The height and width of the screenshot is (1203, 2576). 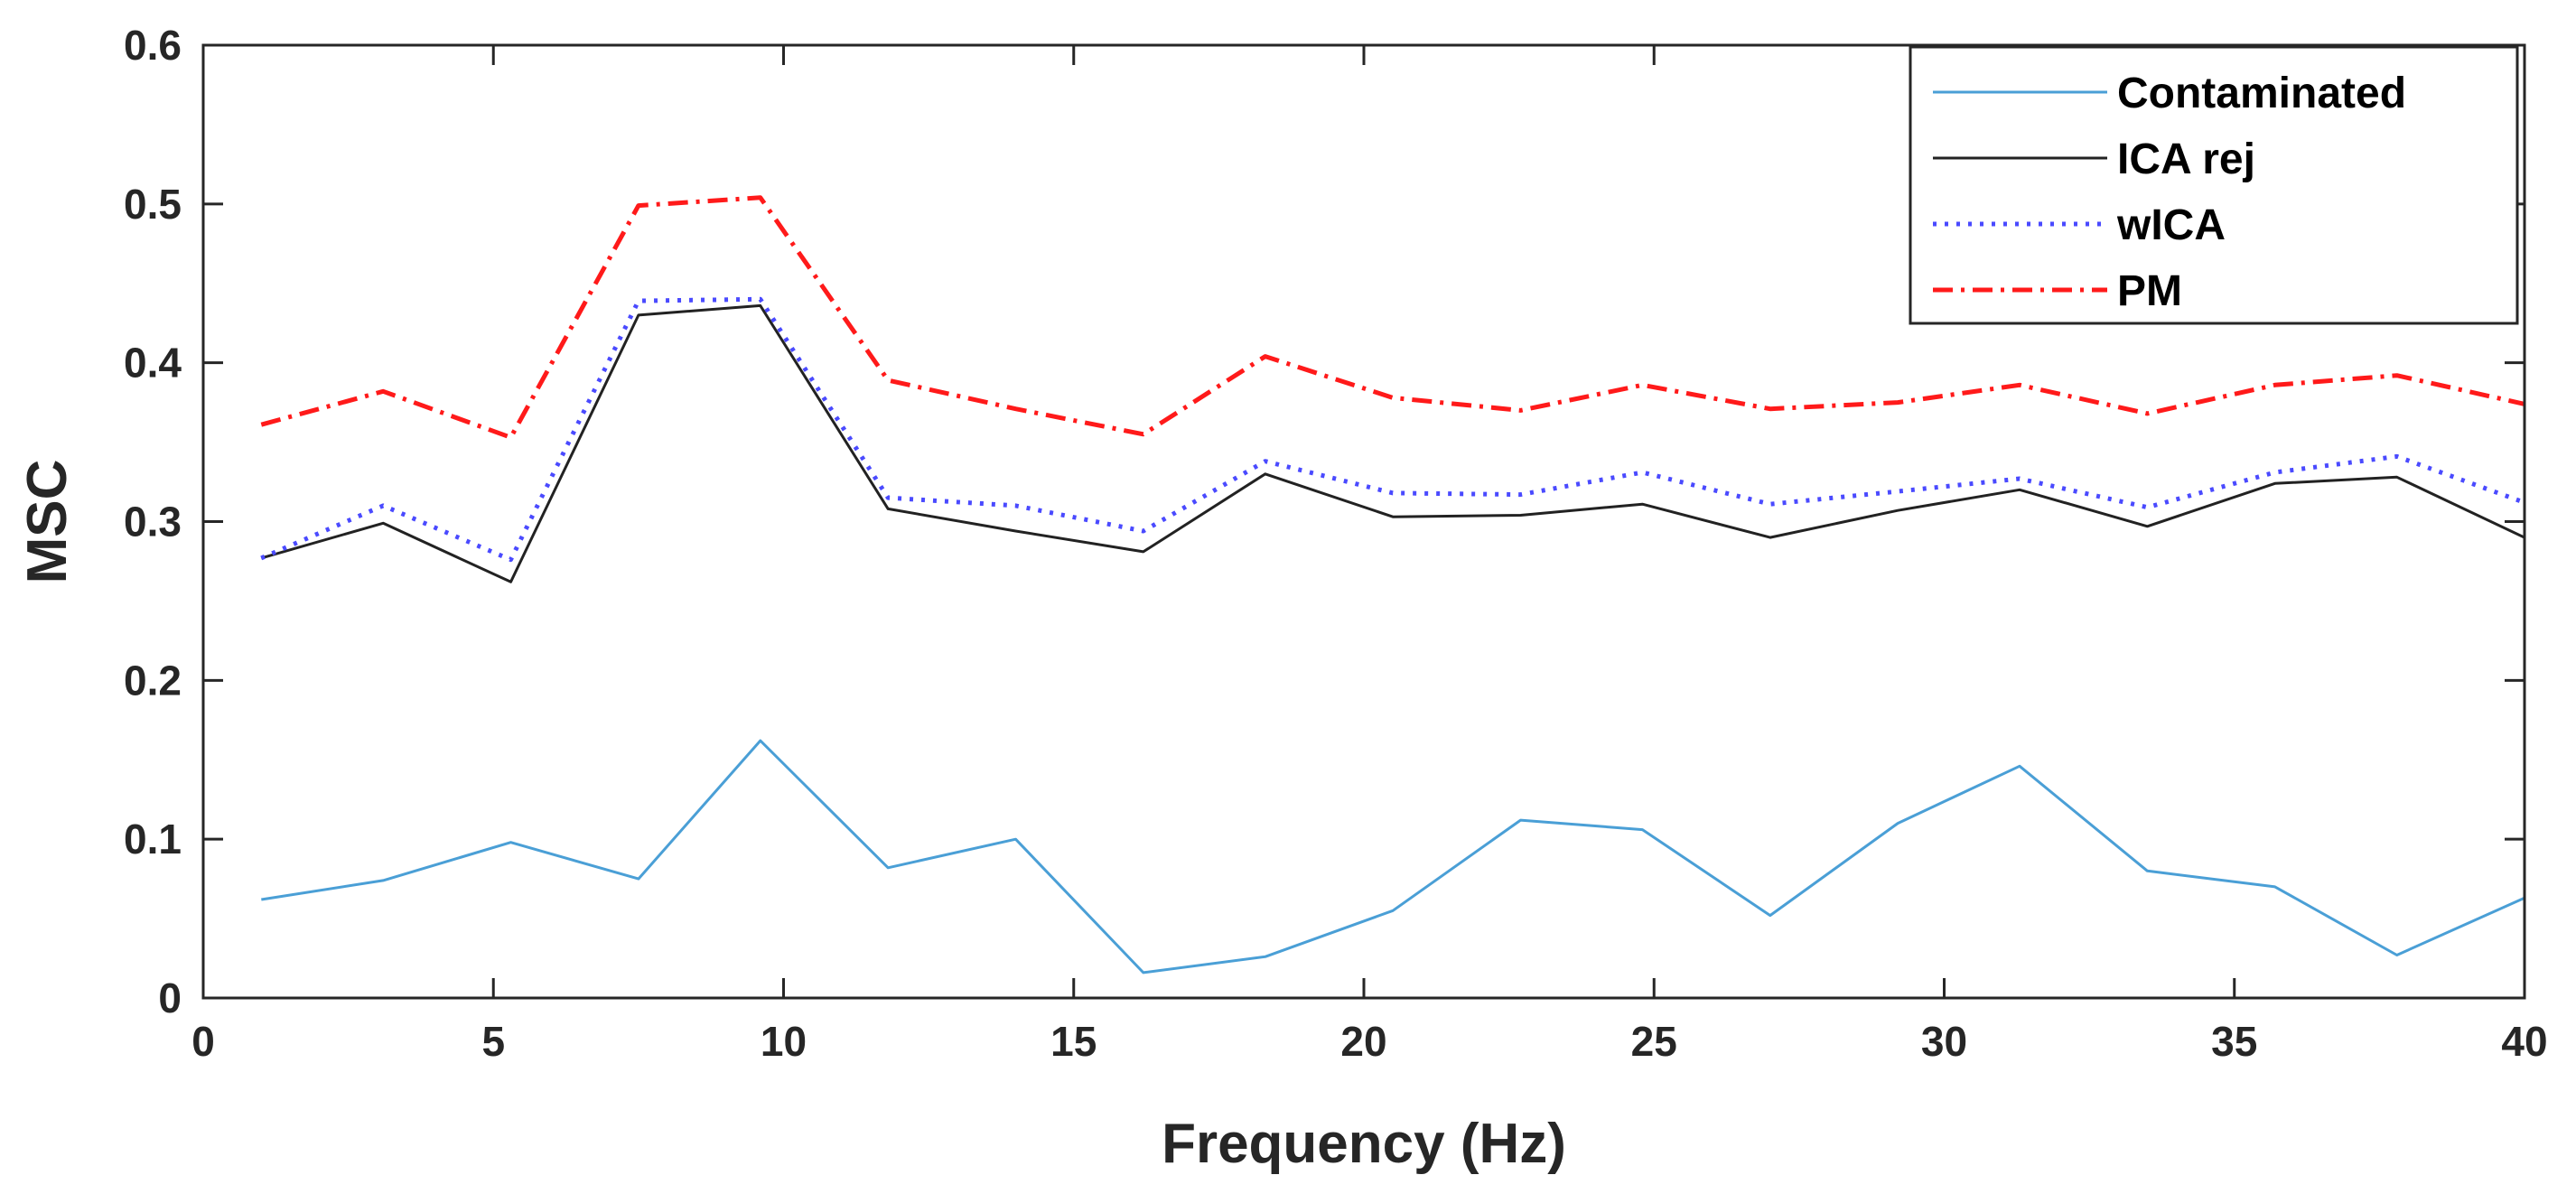 I want to click on legend: Contaminated ICA rej wICA PM, so click(x=2214, y=185).